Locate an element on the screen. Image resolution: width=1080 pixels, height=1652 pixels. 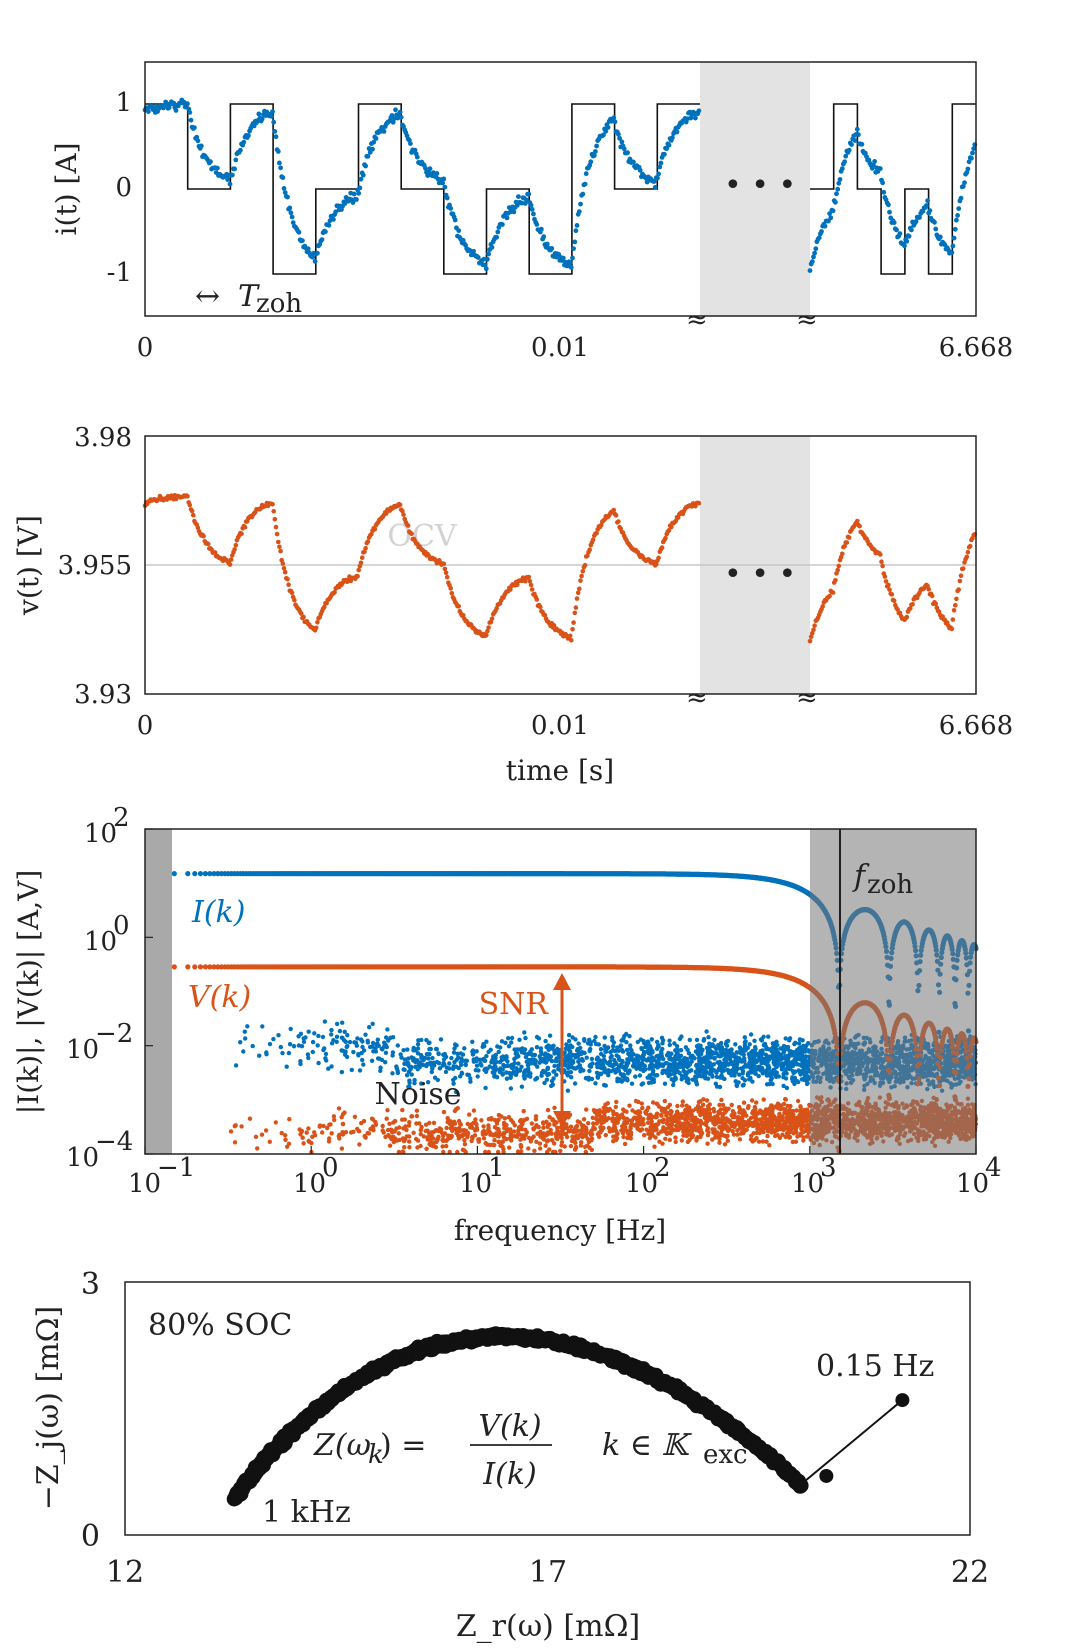
break-mark-left: ≈ is located at coordinates (697, 320).